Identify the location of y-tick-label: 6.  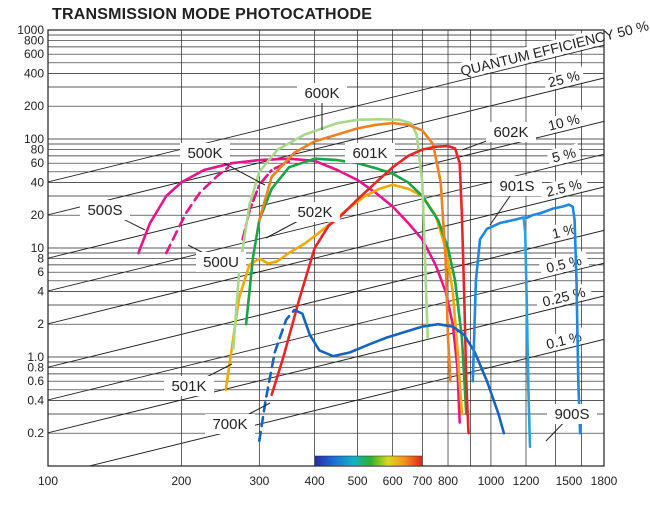
(40, 272).